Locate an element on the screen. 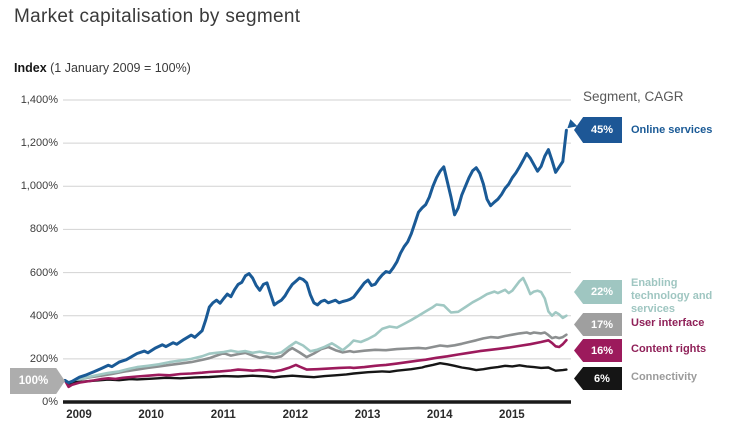 This screenshot has height=430, width=743. y-tick-label: 600% is located at coordinates (43, 272).